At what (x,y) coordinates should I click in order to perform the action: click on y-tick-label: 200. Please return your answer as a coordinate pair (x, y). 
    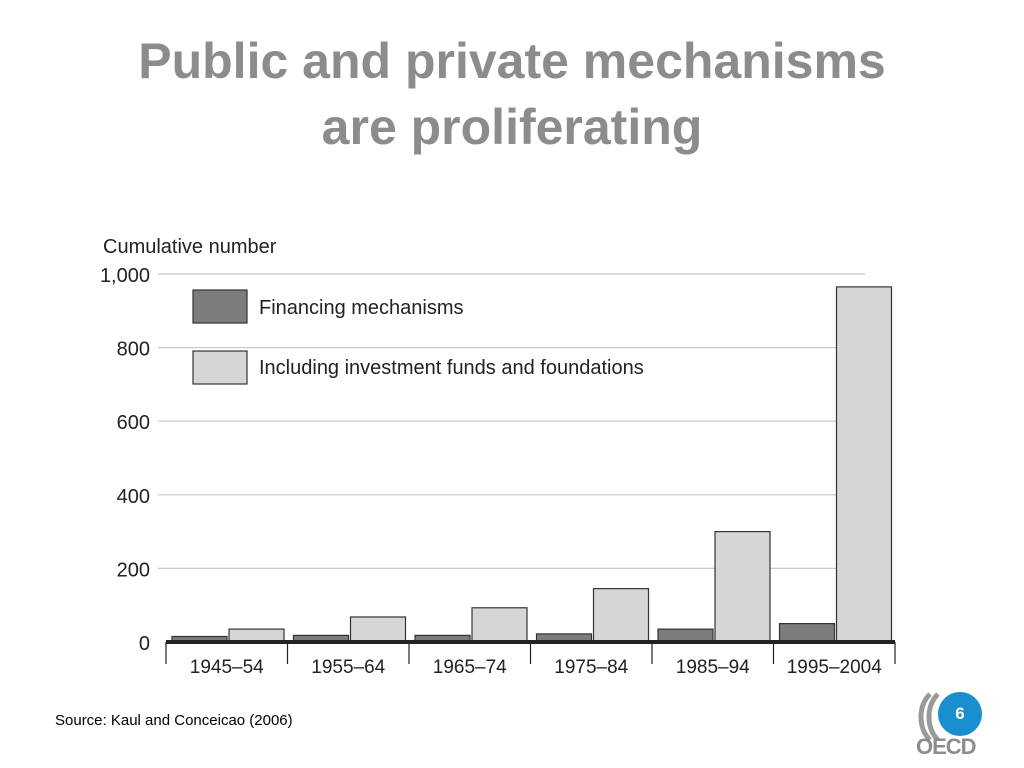
    Looking at the image, I should click on (133, 570).